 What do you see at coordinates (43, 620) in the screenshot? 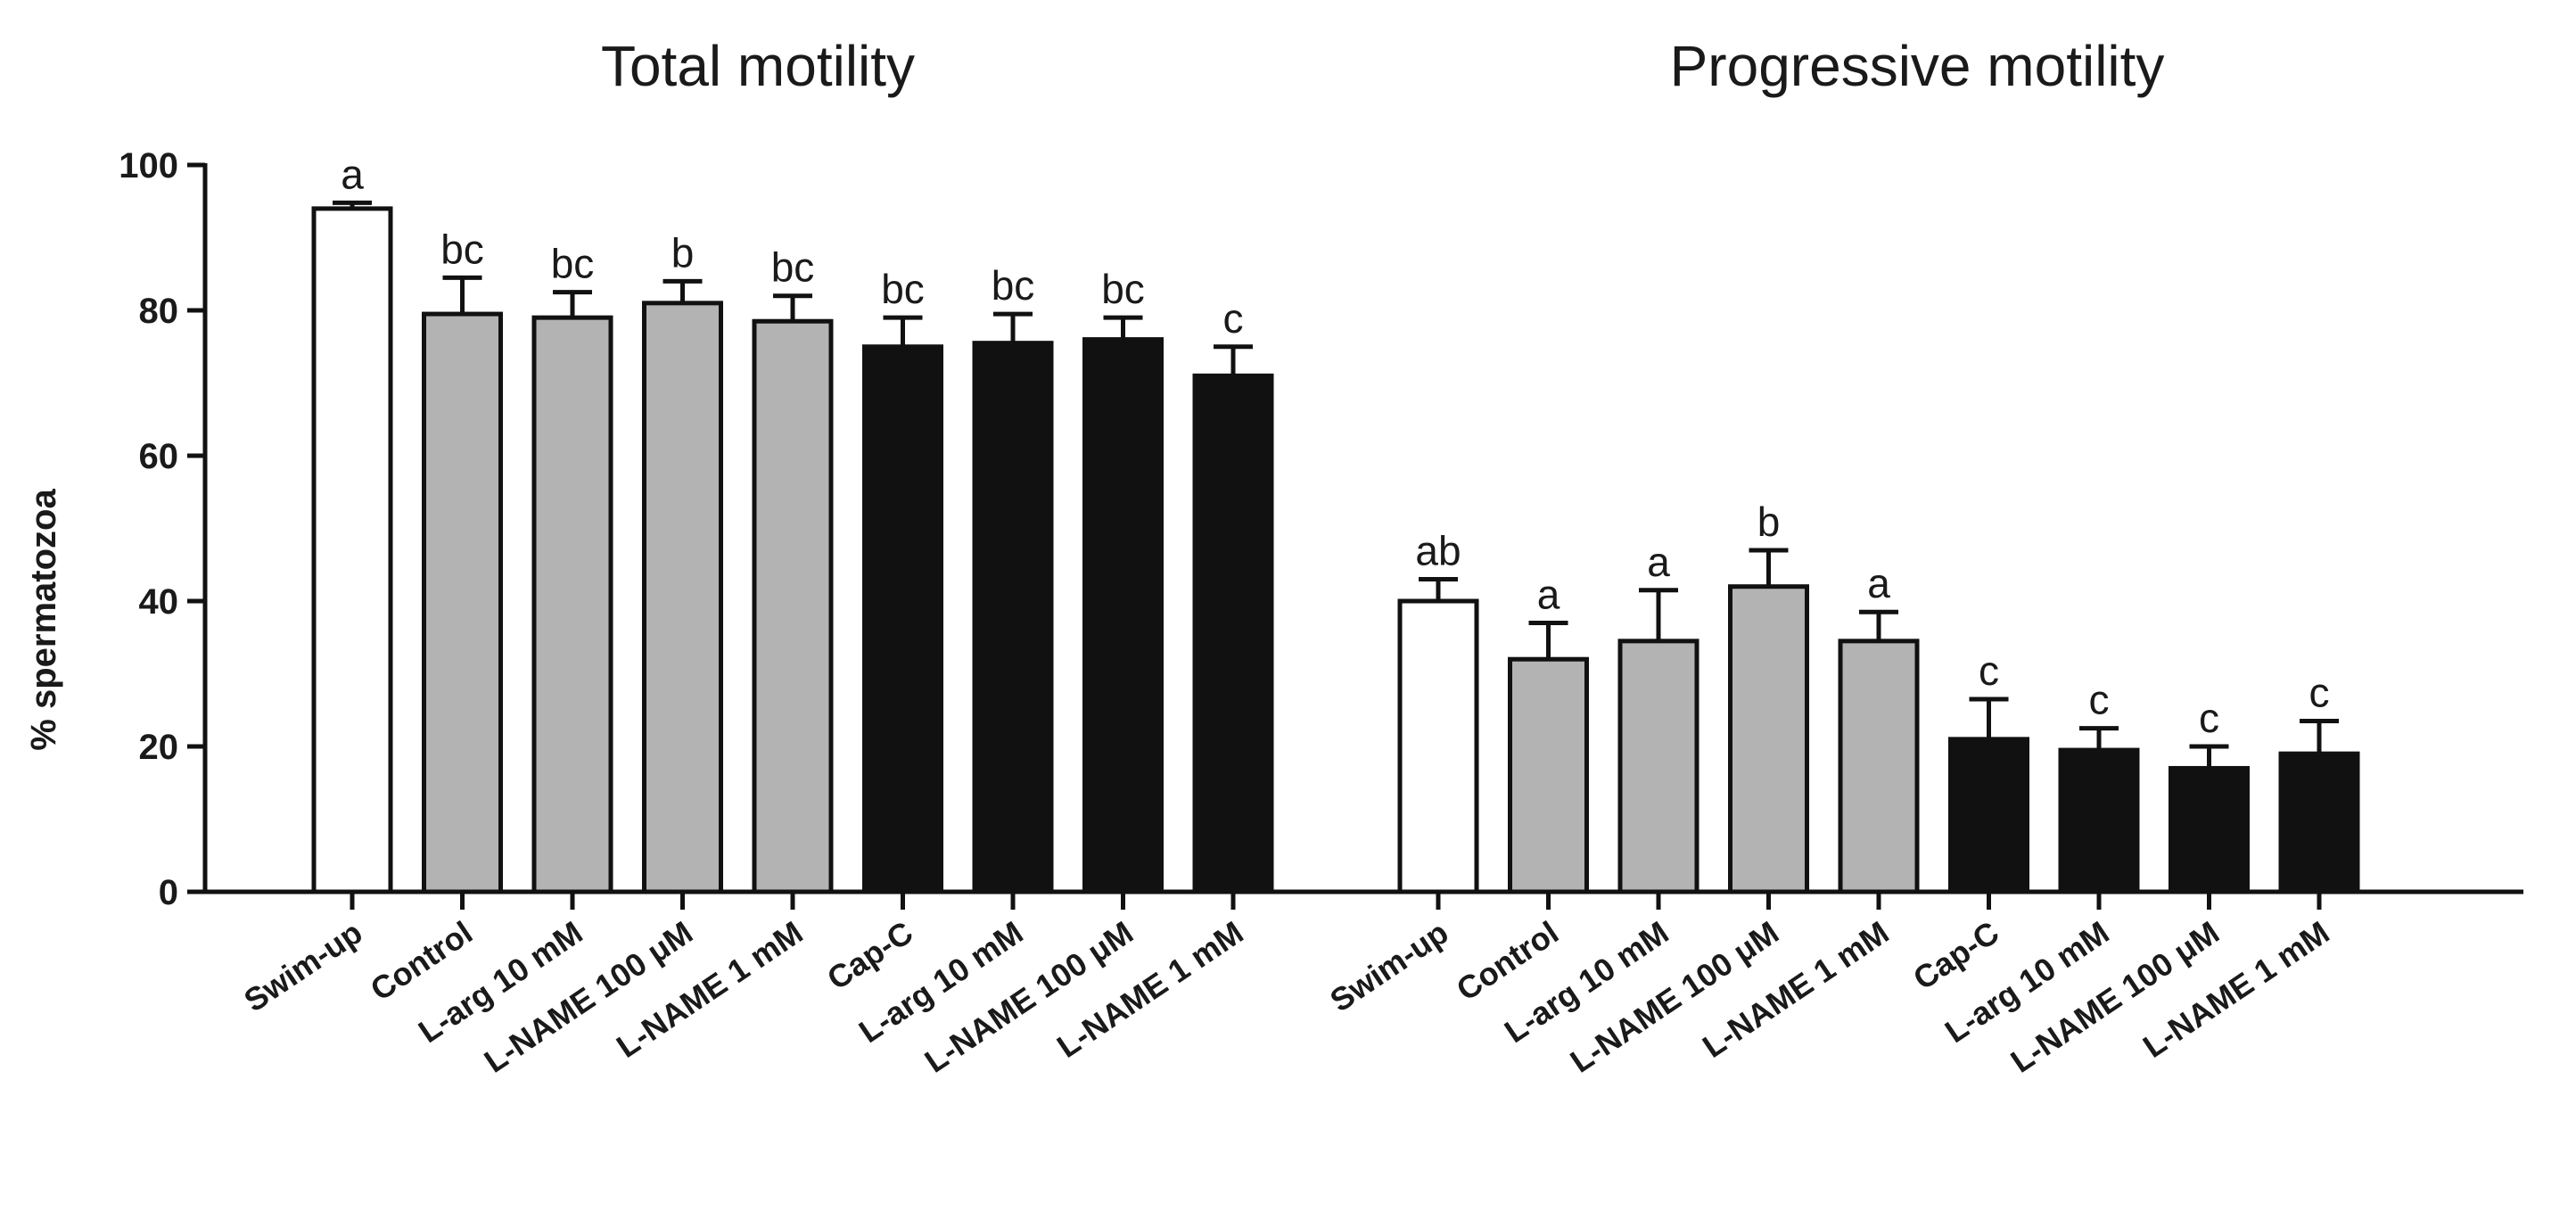
I see `y-axis-label: % spermatozoa` at bounding box center [43, 620].